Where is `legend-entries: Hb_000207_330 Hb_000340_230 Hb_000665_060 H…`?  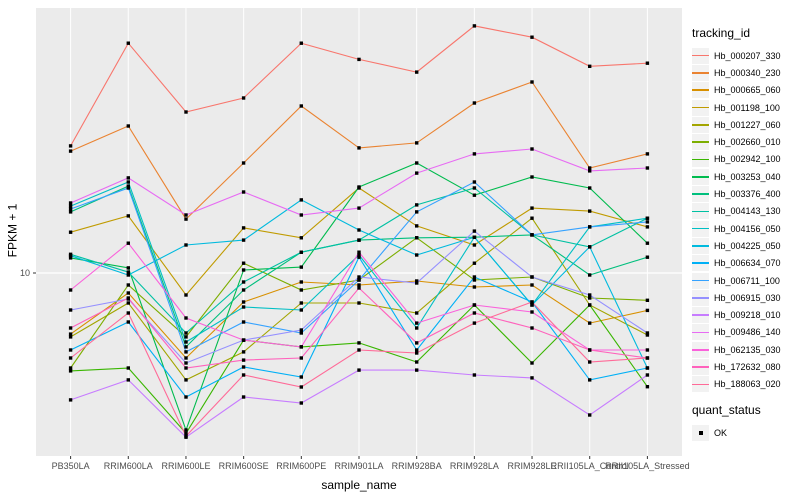 legend-entries: Hb_000207_330 Hb_000340_230 Hb_000665_060 H… is located at coordinates (745, 220).